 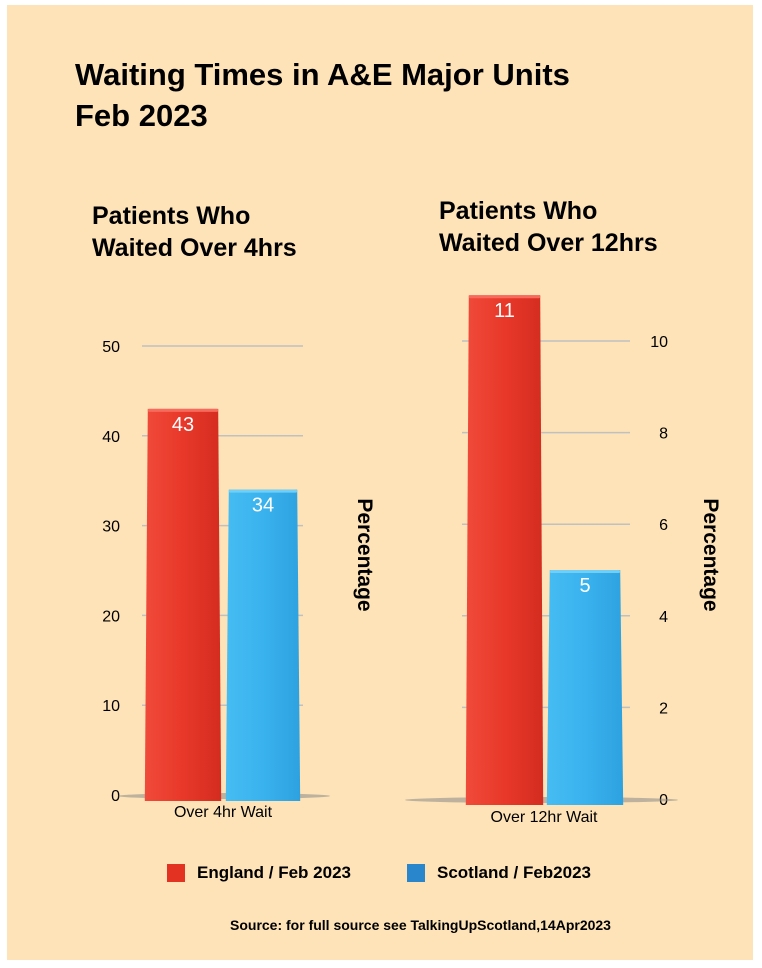 I want to click on data-label: 34, so click(x=263, y=506).